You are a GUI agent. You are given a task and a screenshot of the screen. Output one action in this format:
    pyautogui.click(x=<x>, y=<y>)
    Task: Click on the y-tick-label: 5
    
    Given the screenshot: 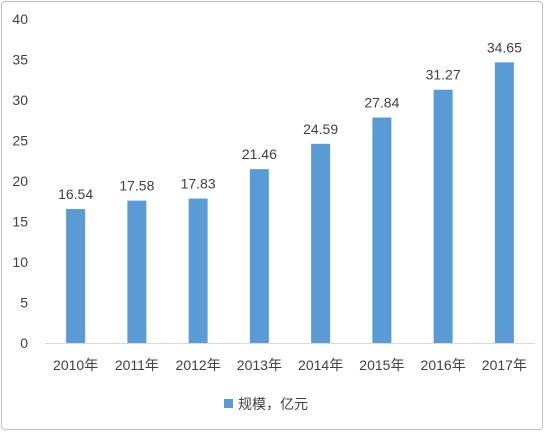 What is the action you would take?
    pyautogui.click(x=24, y=303)
    